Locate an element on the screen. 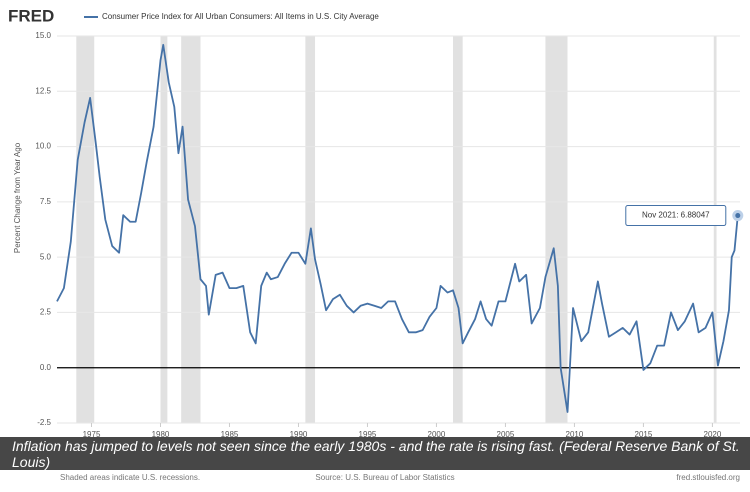 Image resolution: width=750 pixels, height=492 pixels. y-tick-label: 7.5 is located at coordinates (46, 201).